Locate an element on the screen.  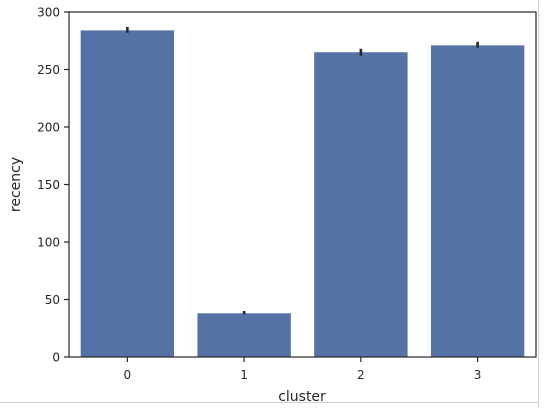
y-tick-label: 150 is located at coordinates (48, 185).